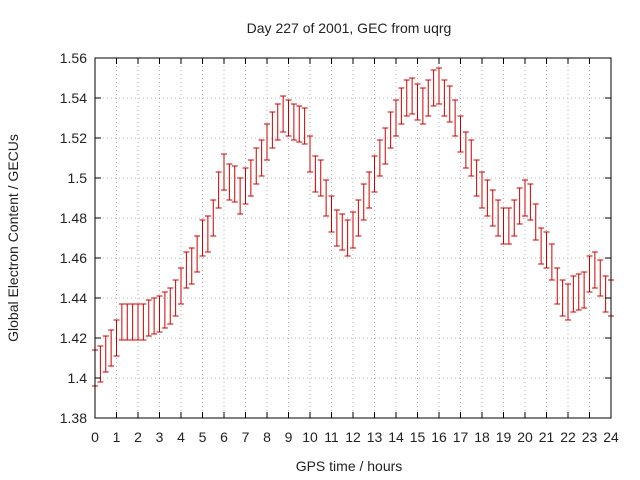 This screenshot has width=640, height=480. What do you see at coordinates (78, 178) in the screenshot?
I see `y-tick-label: 1.5` at bounding box center [78, 178].